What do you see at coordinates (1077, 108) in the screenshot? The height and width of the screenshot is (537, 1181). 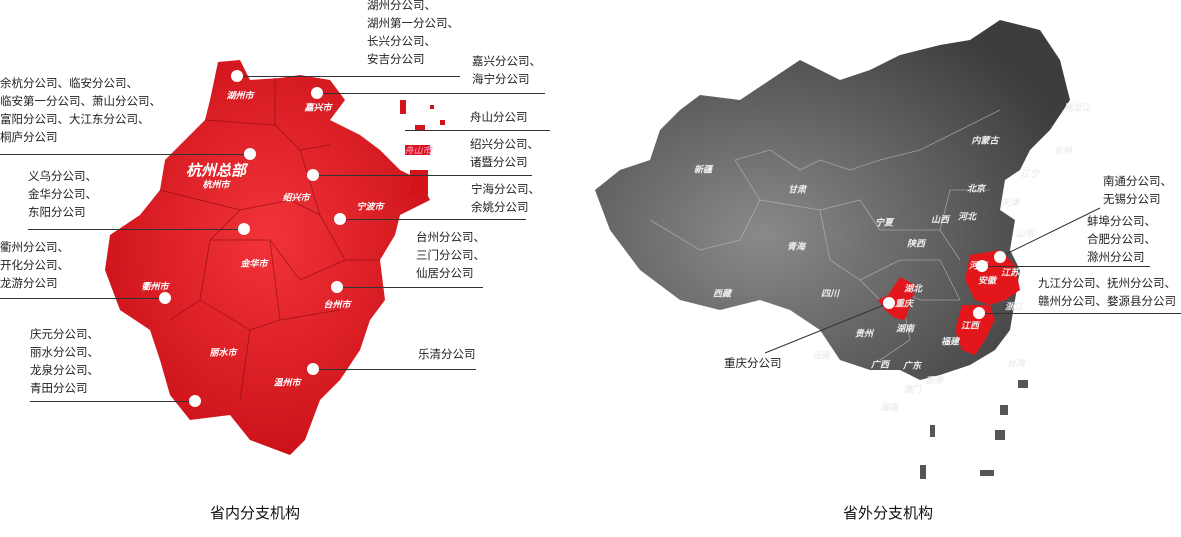 I see `province-heilongjiang: 黑龙江` at bounding box center [1077, 108].